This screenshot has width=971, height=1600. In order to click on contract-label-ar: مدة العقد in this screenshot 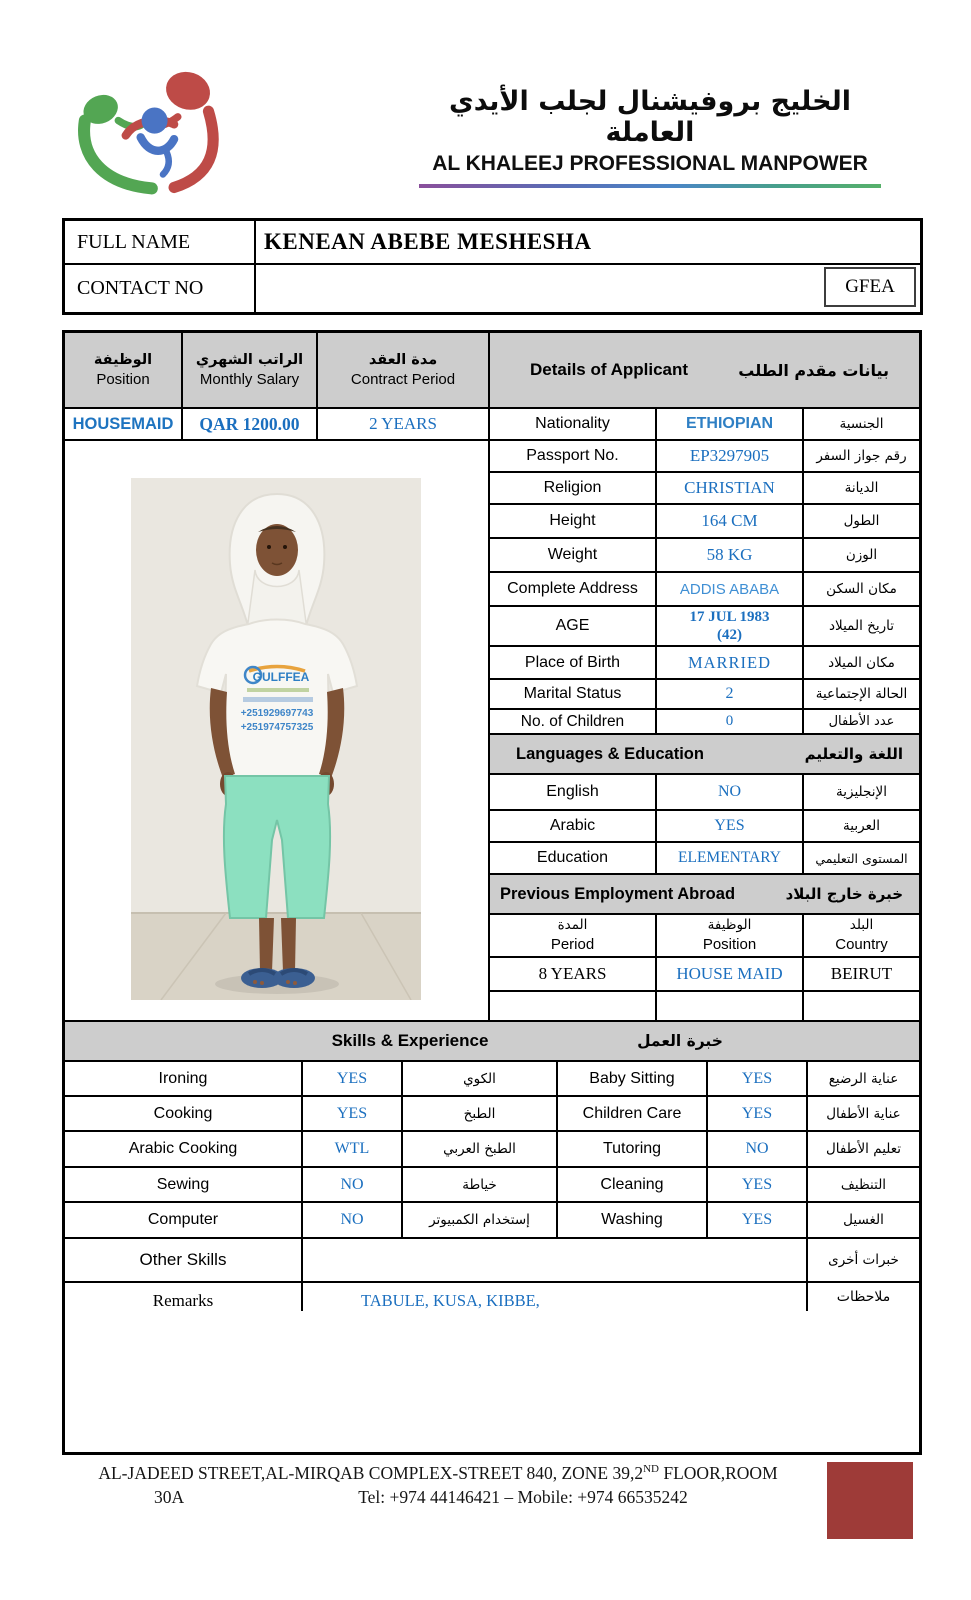, I will do `click(403, 359)`.